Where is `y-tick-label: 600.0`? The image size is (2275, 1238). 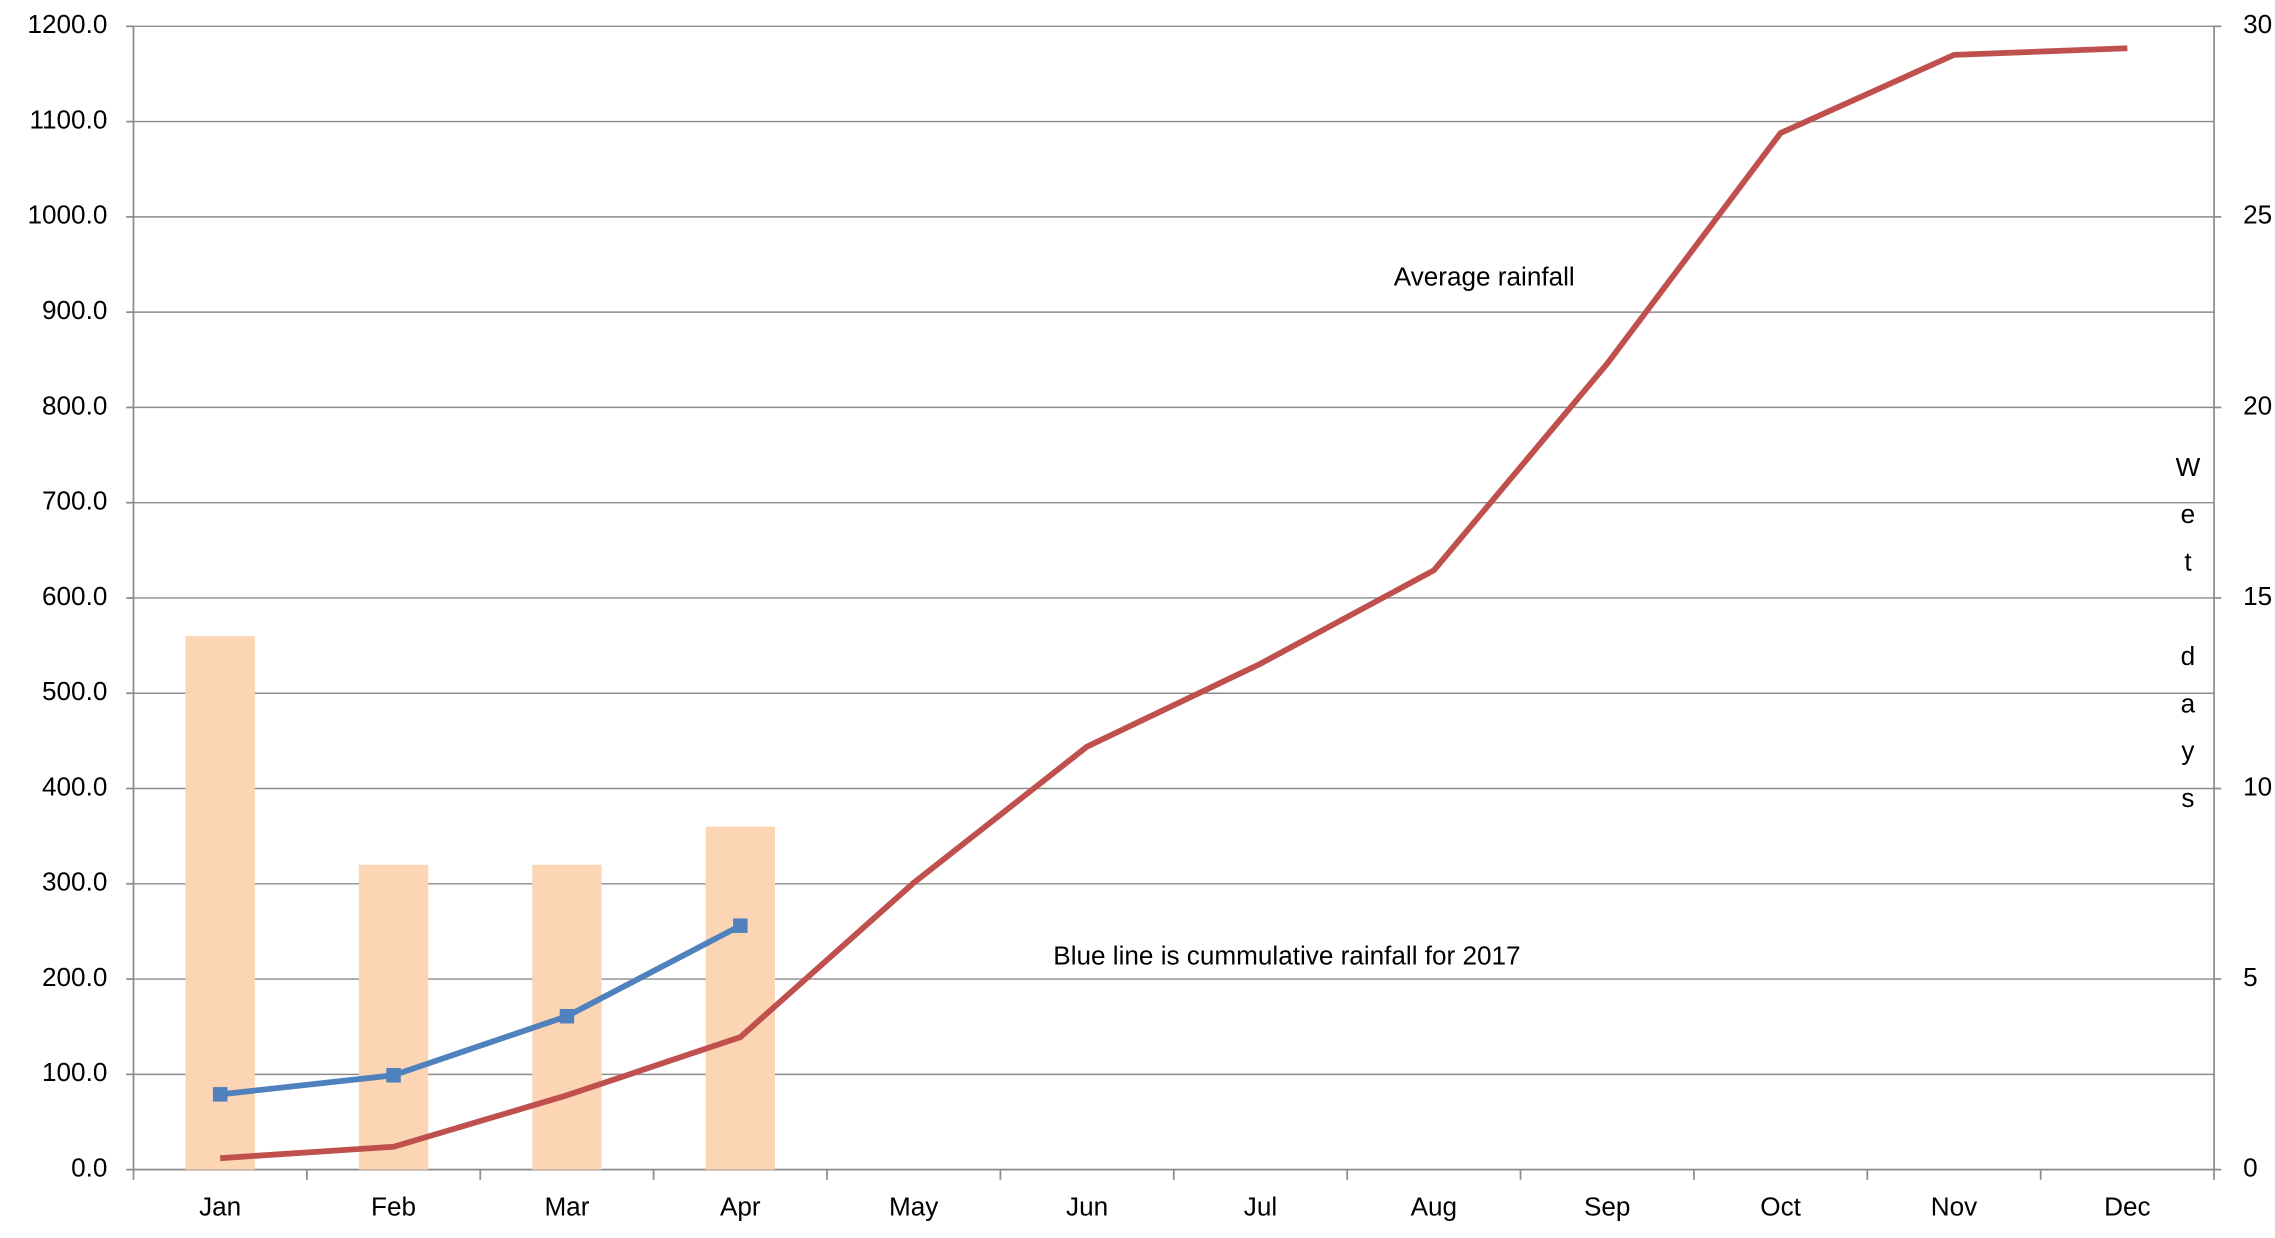
y-tick-label: 600.0 is located at coordinates (74, 596).